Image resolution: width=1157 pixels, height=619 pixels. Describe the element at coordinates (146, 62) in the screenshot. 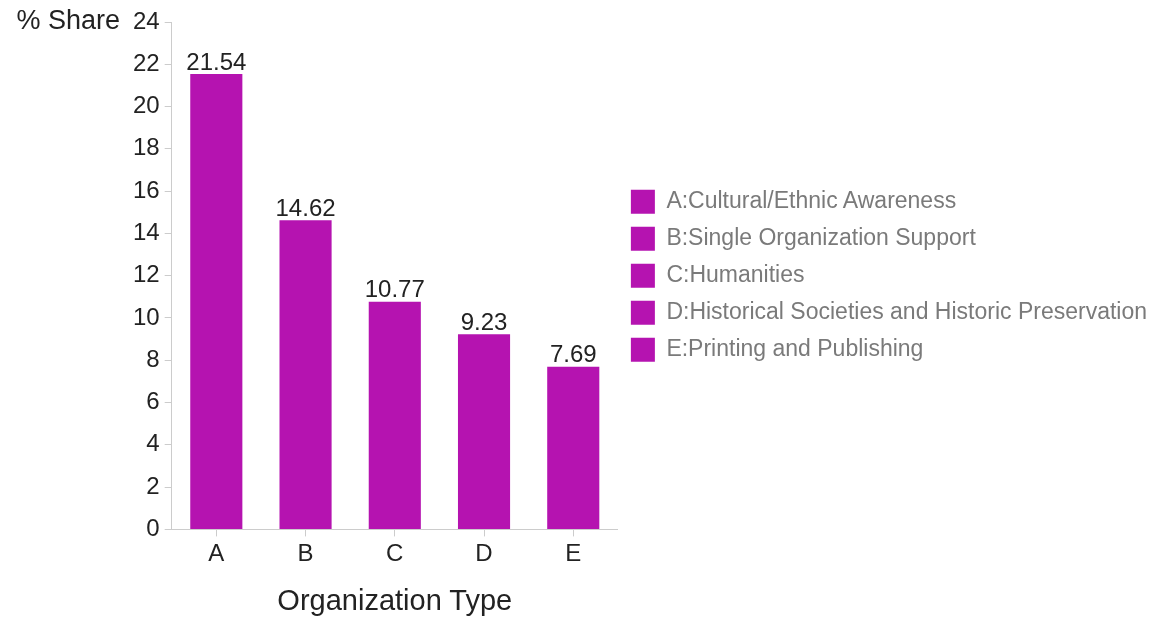

I see `y-tick-label: 22` at that location.